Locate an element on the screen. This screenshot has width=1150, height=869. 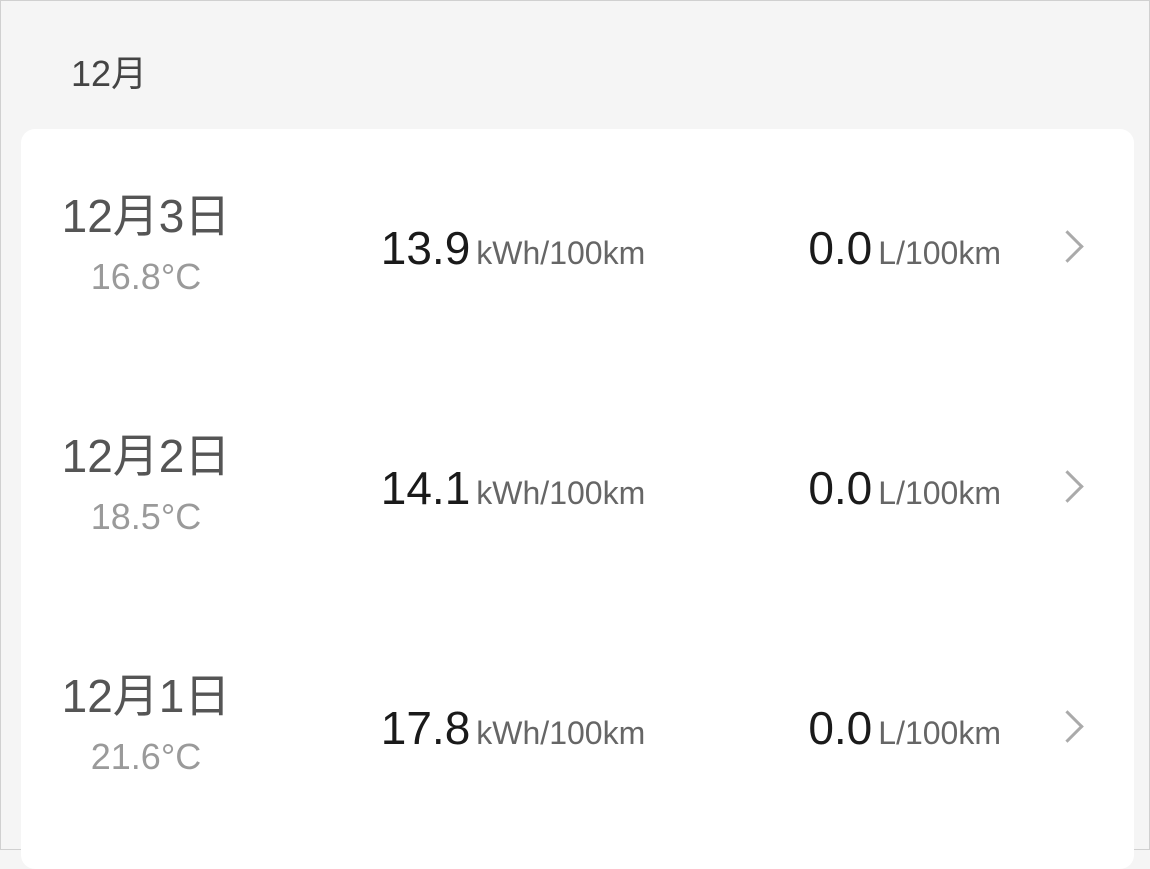
record-temperature: 21.6°C is located at coordinates (146, 756).